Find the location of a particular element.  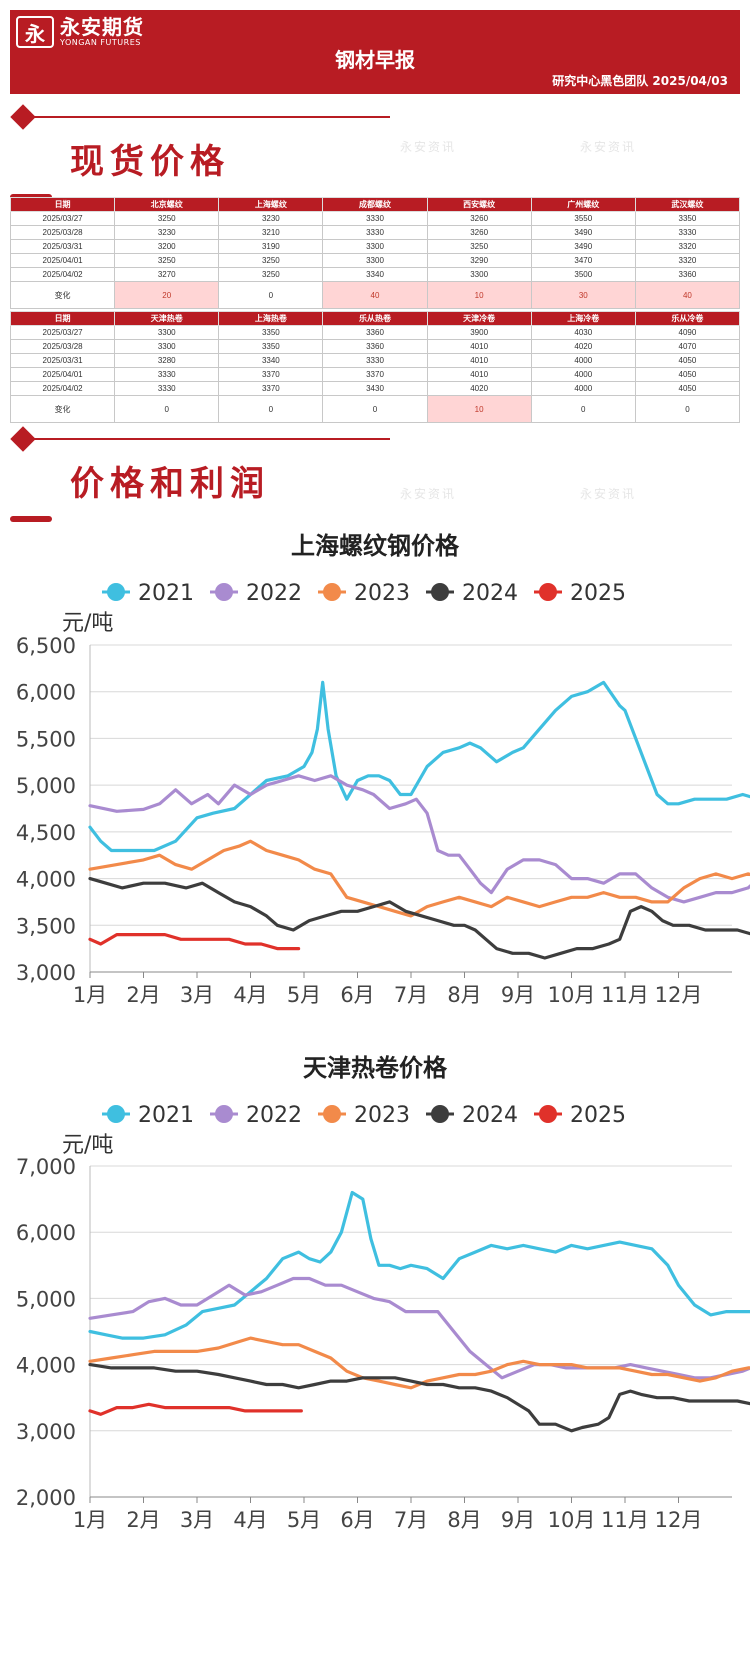

section-title-profit: 价格和利润 is located at coordinates (170, 484).